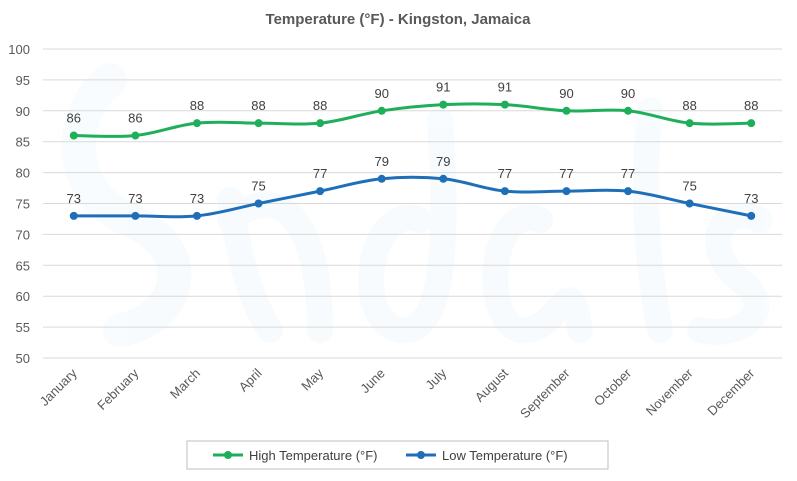 Image resolution: width=797 pixels, height=481 pixels. I want to click on y-tick-label: 70, so click(23, 234).